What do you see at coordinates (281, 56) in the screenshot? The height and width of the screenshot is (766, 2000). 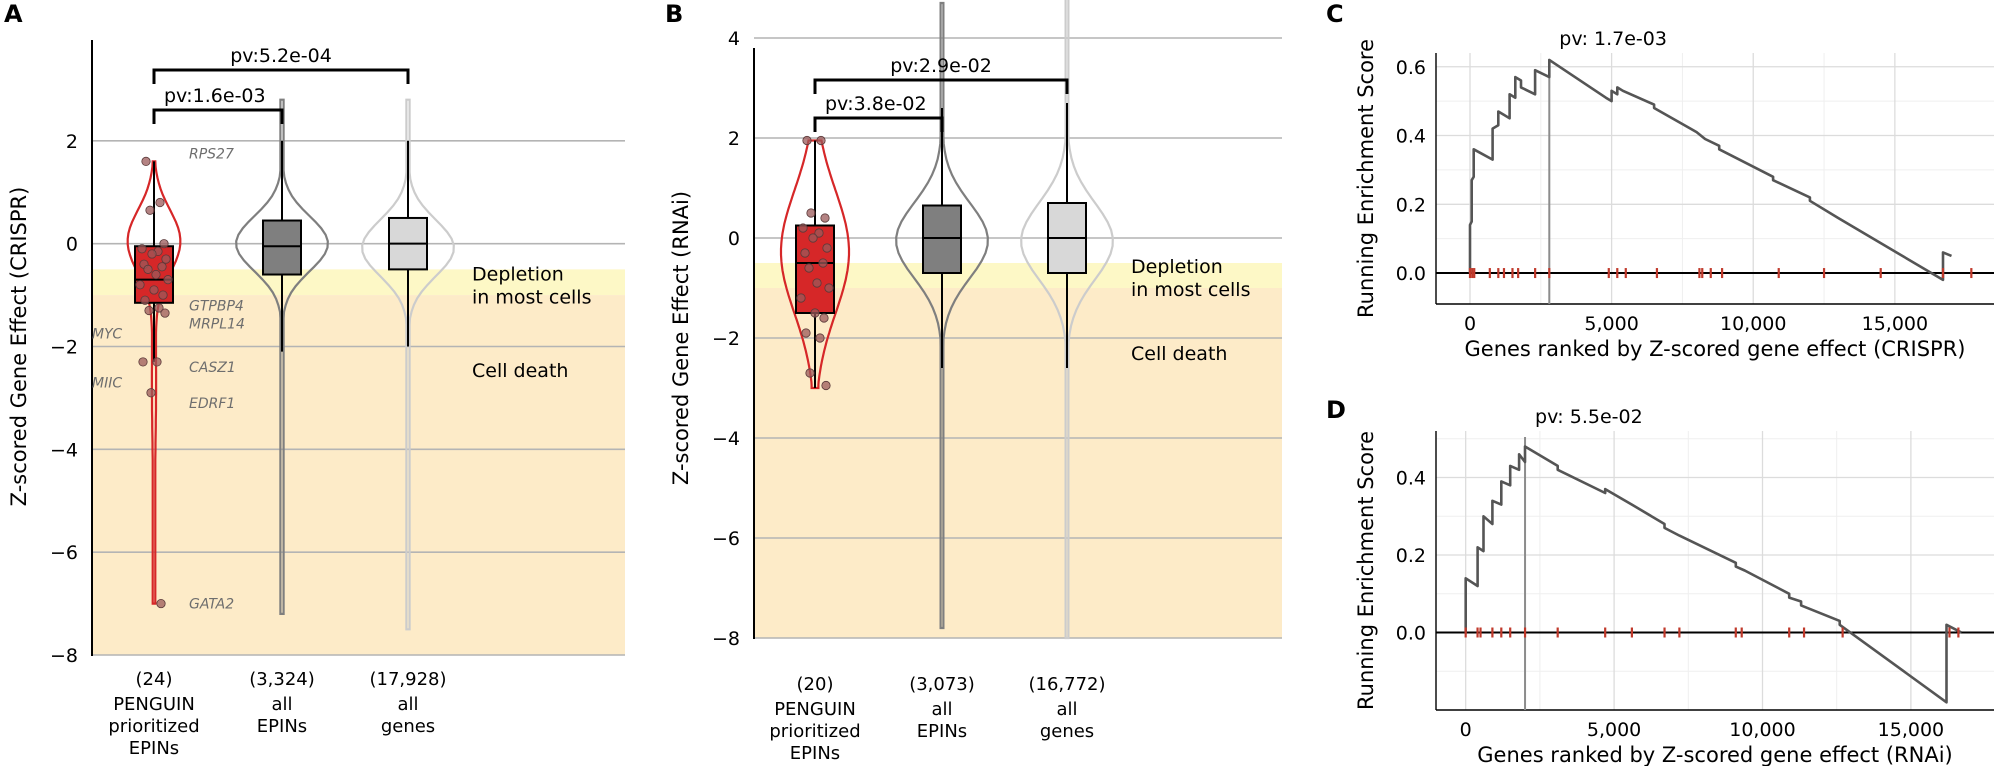 I see `comparison-pvalue-1: pv:5.2e-04` at bounding box center [281, 56].